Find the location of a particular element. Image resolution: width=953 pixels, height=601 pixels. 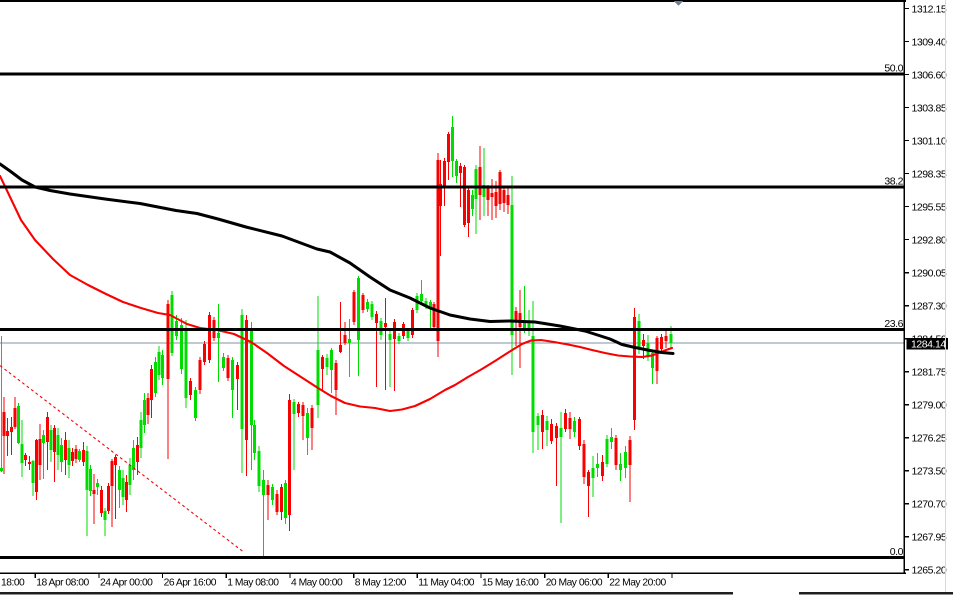

svg-text: 8 May 12:00 is located at coordinates (381, 583).